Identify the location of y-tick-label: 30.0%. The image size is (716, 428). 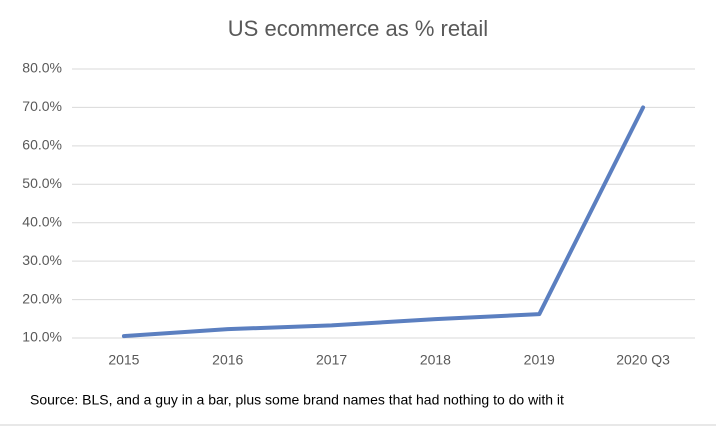
(42, 260).